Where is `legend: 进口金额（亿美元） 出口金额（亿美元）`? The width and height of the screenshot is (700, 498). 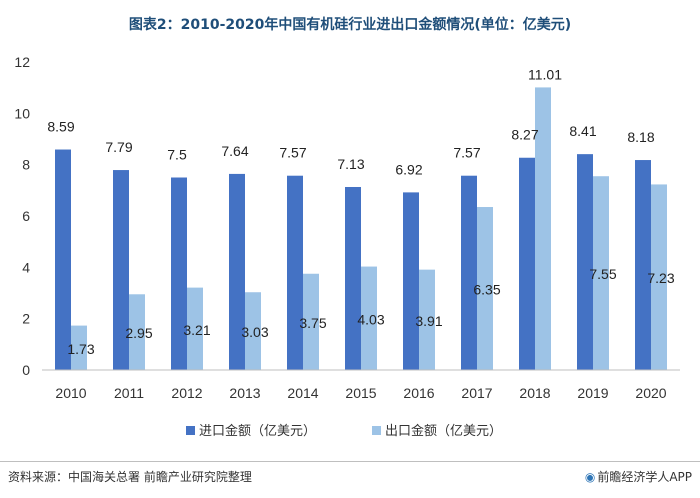
legend: 进口金额（亿美元） 出口金额（亿美元） is located at coordinates (344, 431).